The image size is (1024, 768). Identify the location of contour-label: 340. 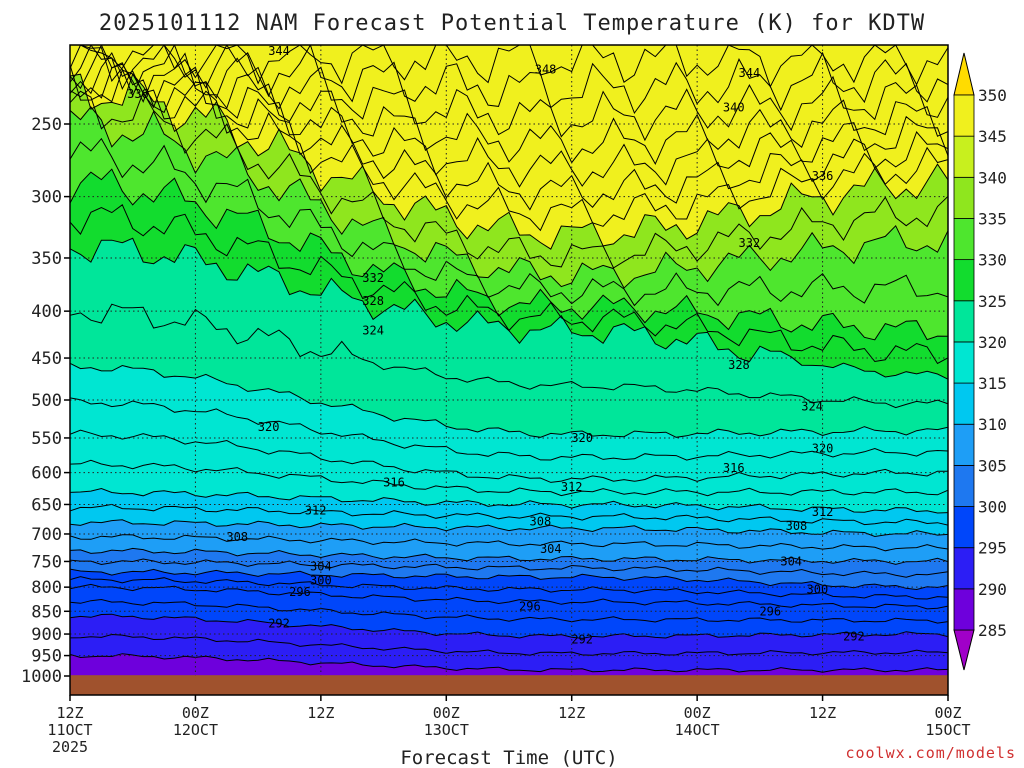
(734, 108).